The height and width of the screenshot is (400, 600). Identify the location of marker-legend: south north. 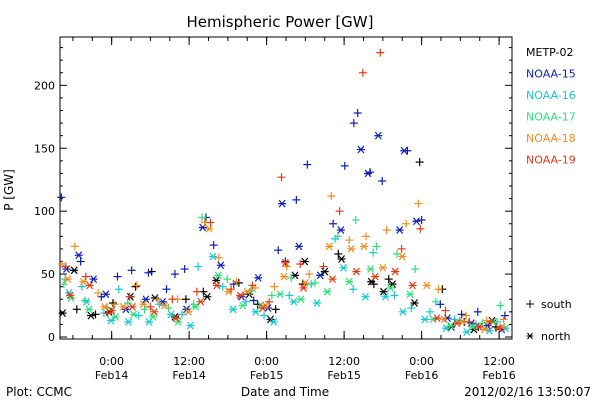
(549, 320).